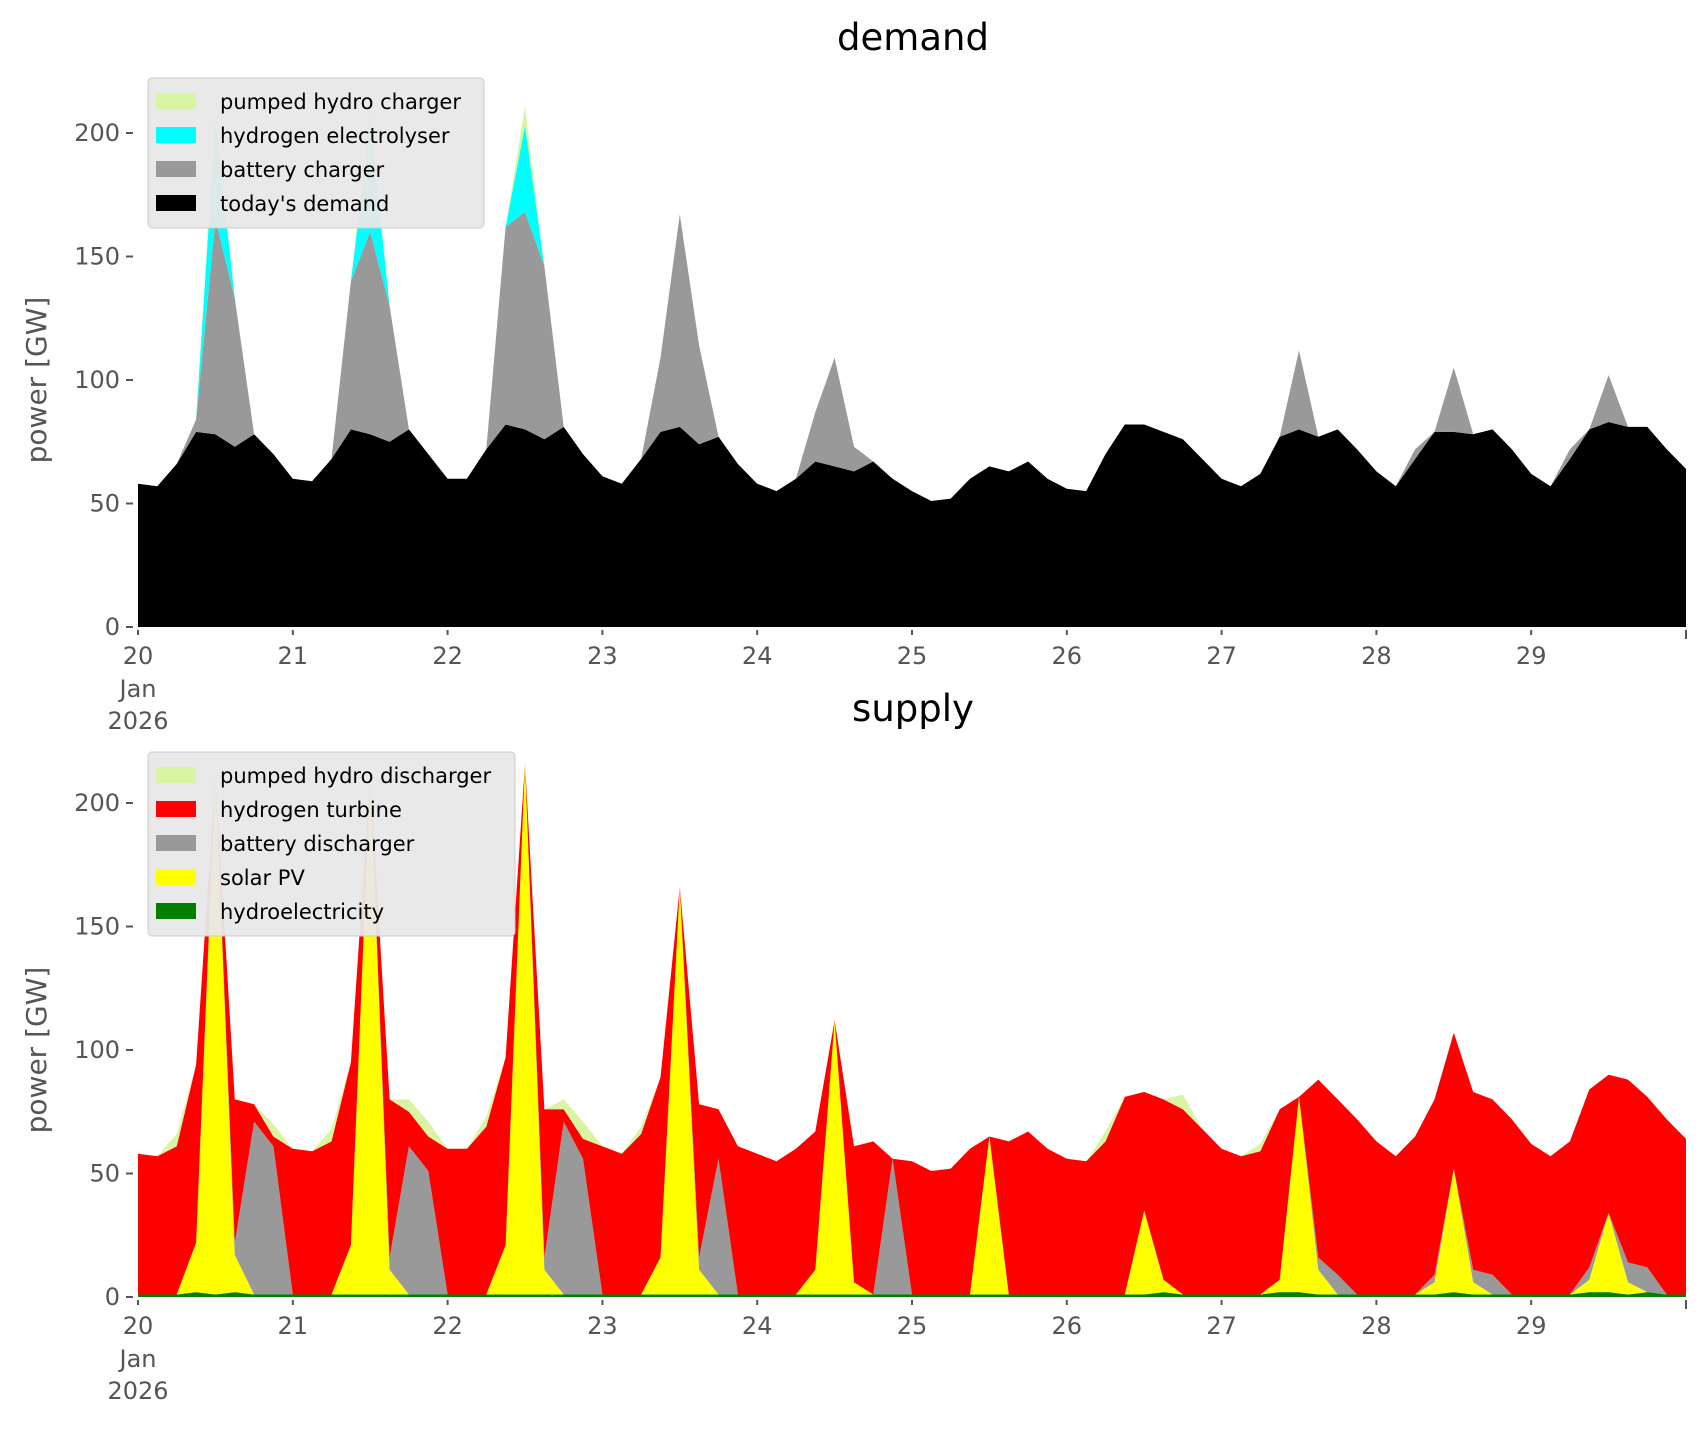 Image resolution: width=1706 pixels, height=1431 pixels. Describe the element at coordinates (262, 878) in the screenshot. I see `legend-label: solar PV` at that location.